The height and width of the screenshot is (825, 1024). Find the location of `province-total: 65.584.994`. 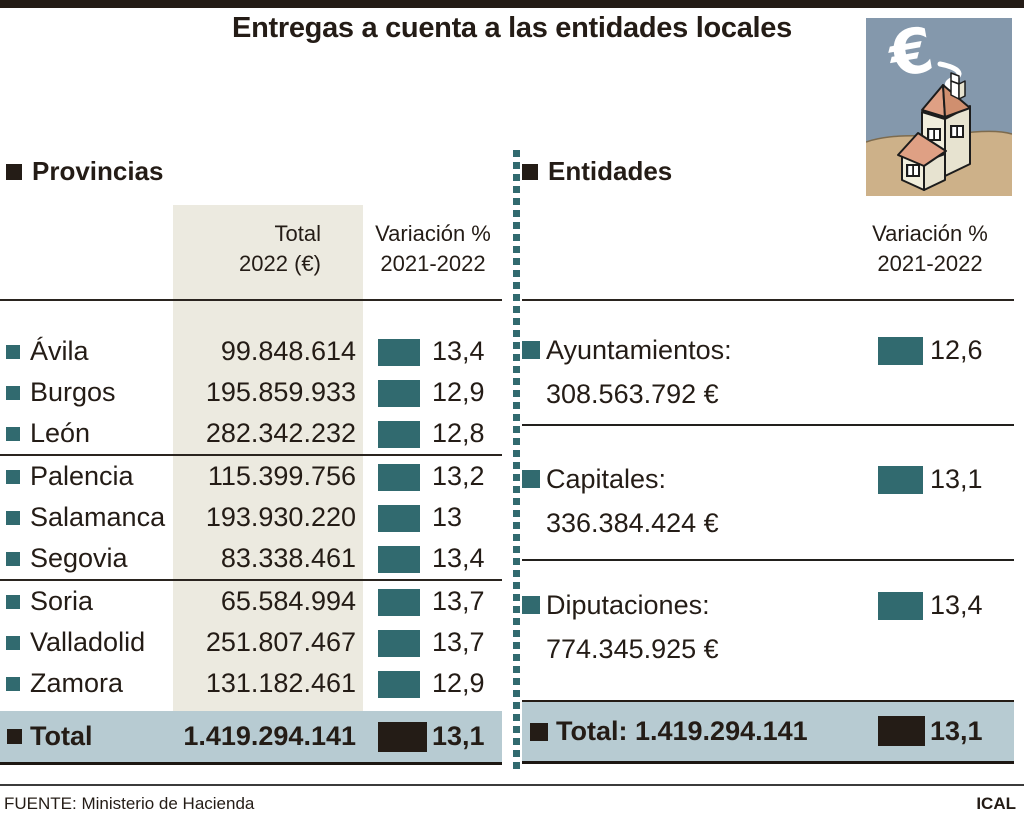

province-total: 65.584.994 is located at coordinates (288, 601).